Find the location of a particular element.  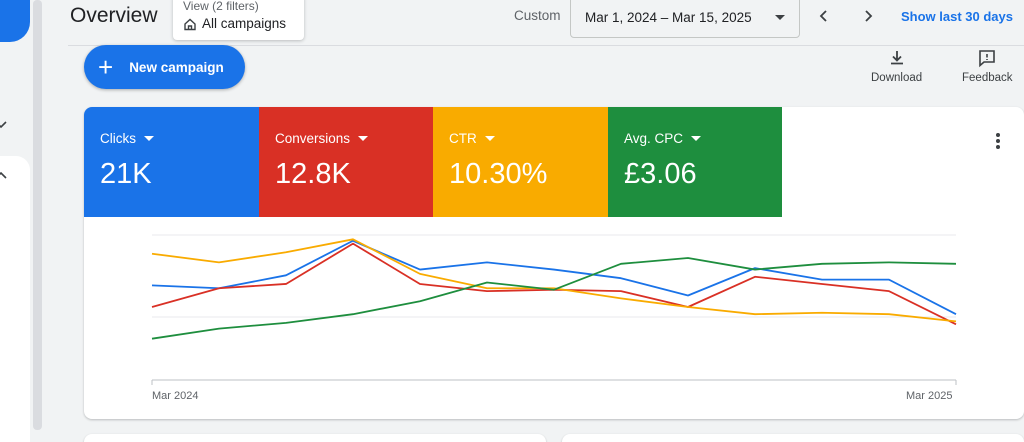

bottom-card-left is located at coordinates (315, 438).